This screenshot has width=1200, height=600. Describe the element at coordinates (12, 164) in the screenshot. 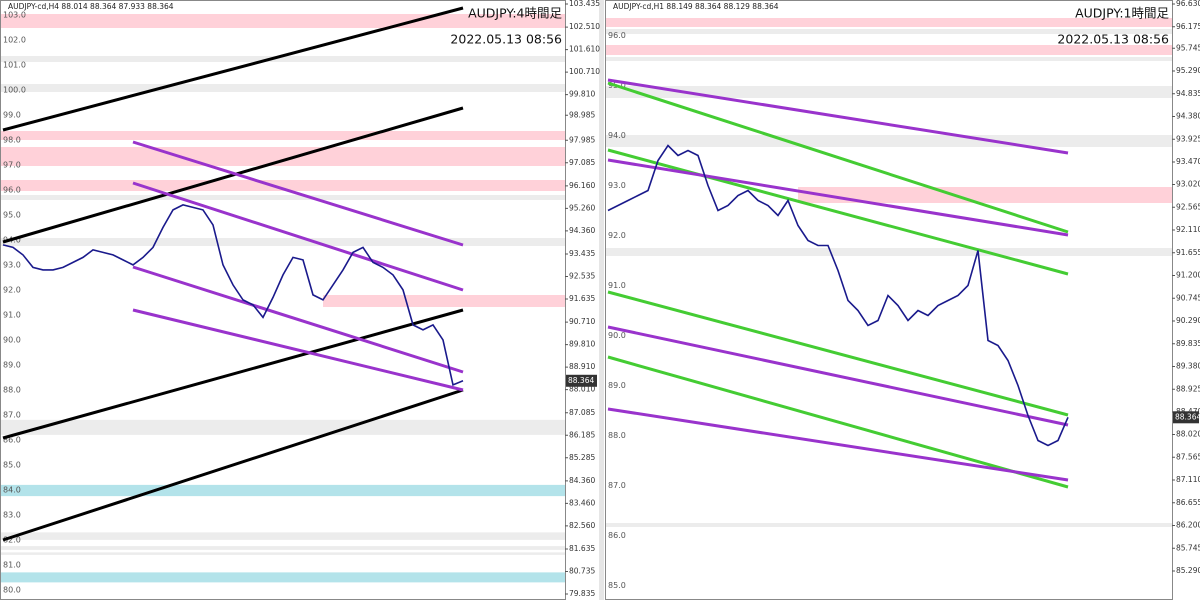

I see `level-label: 97.0` at that location.